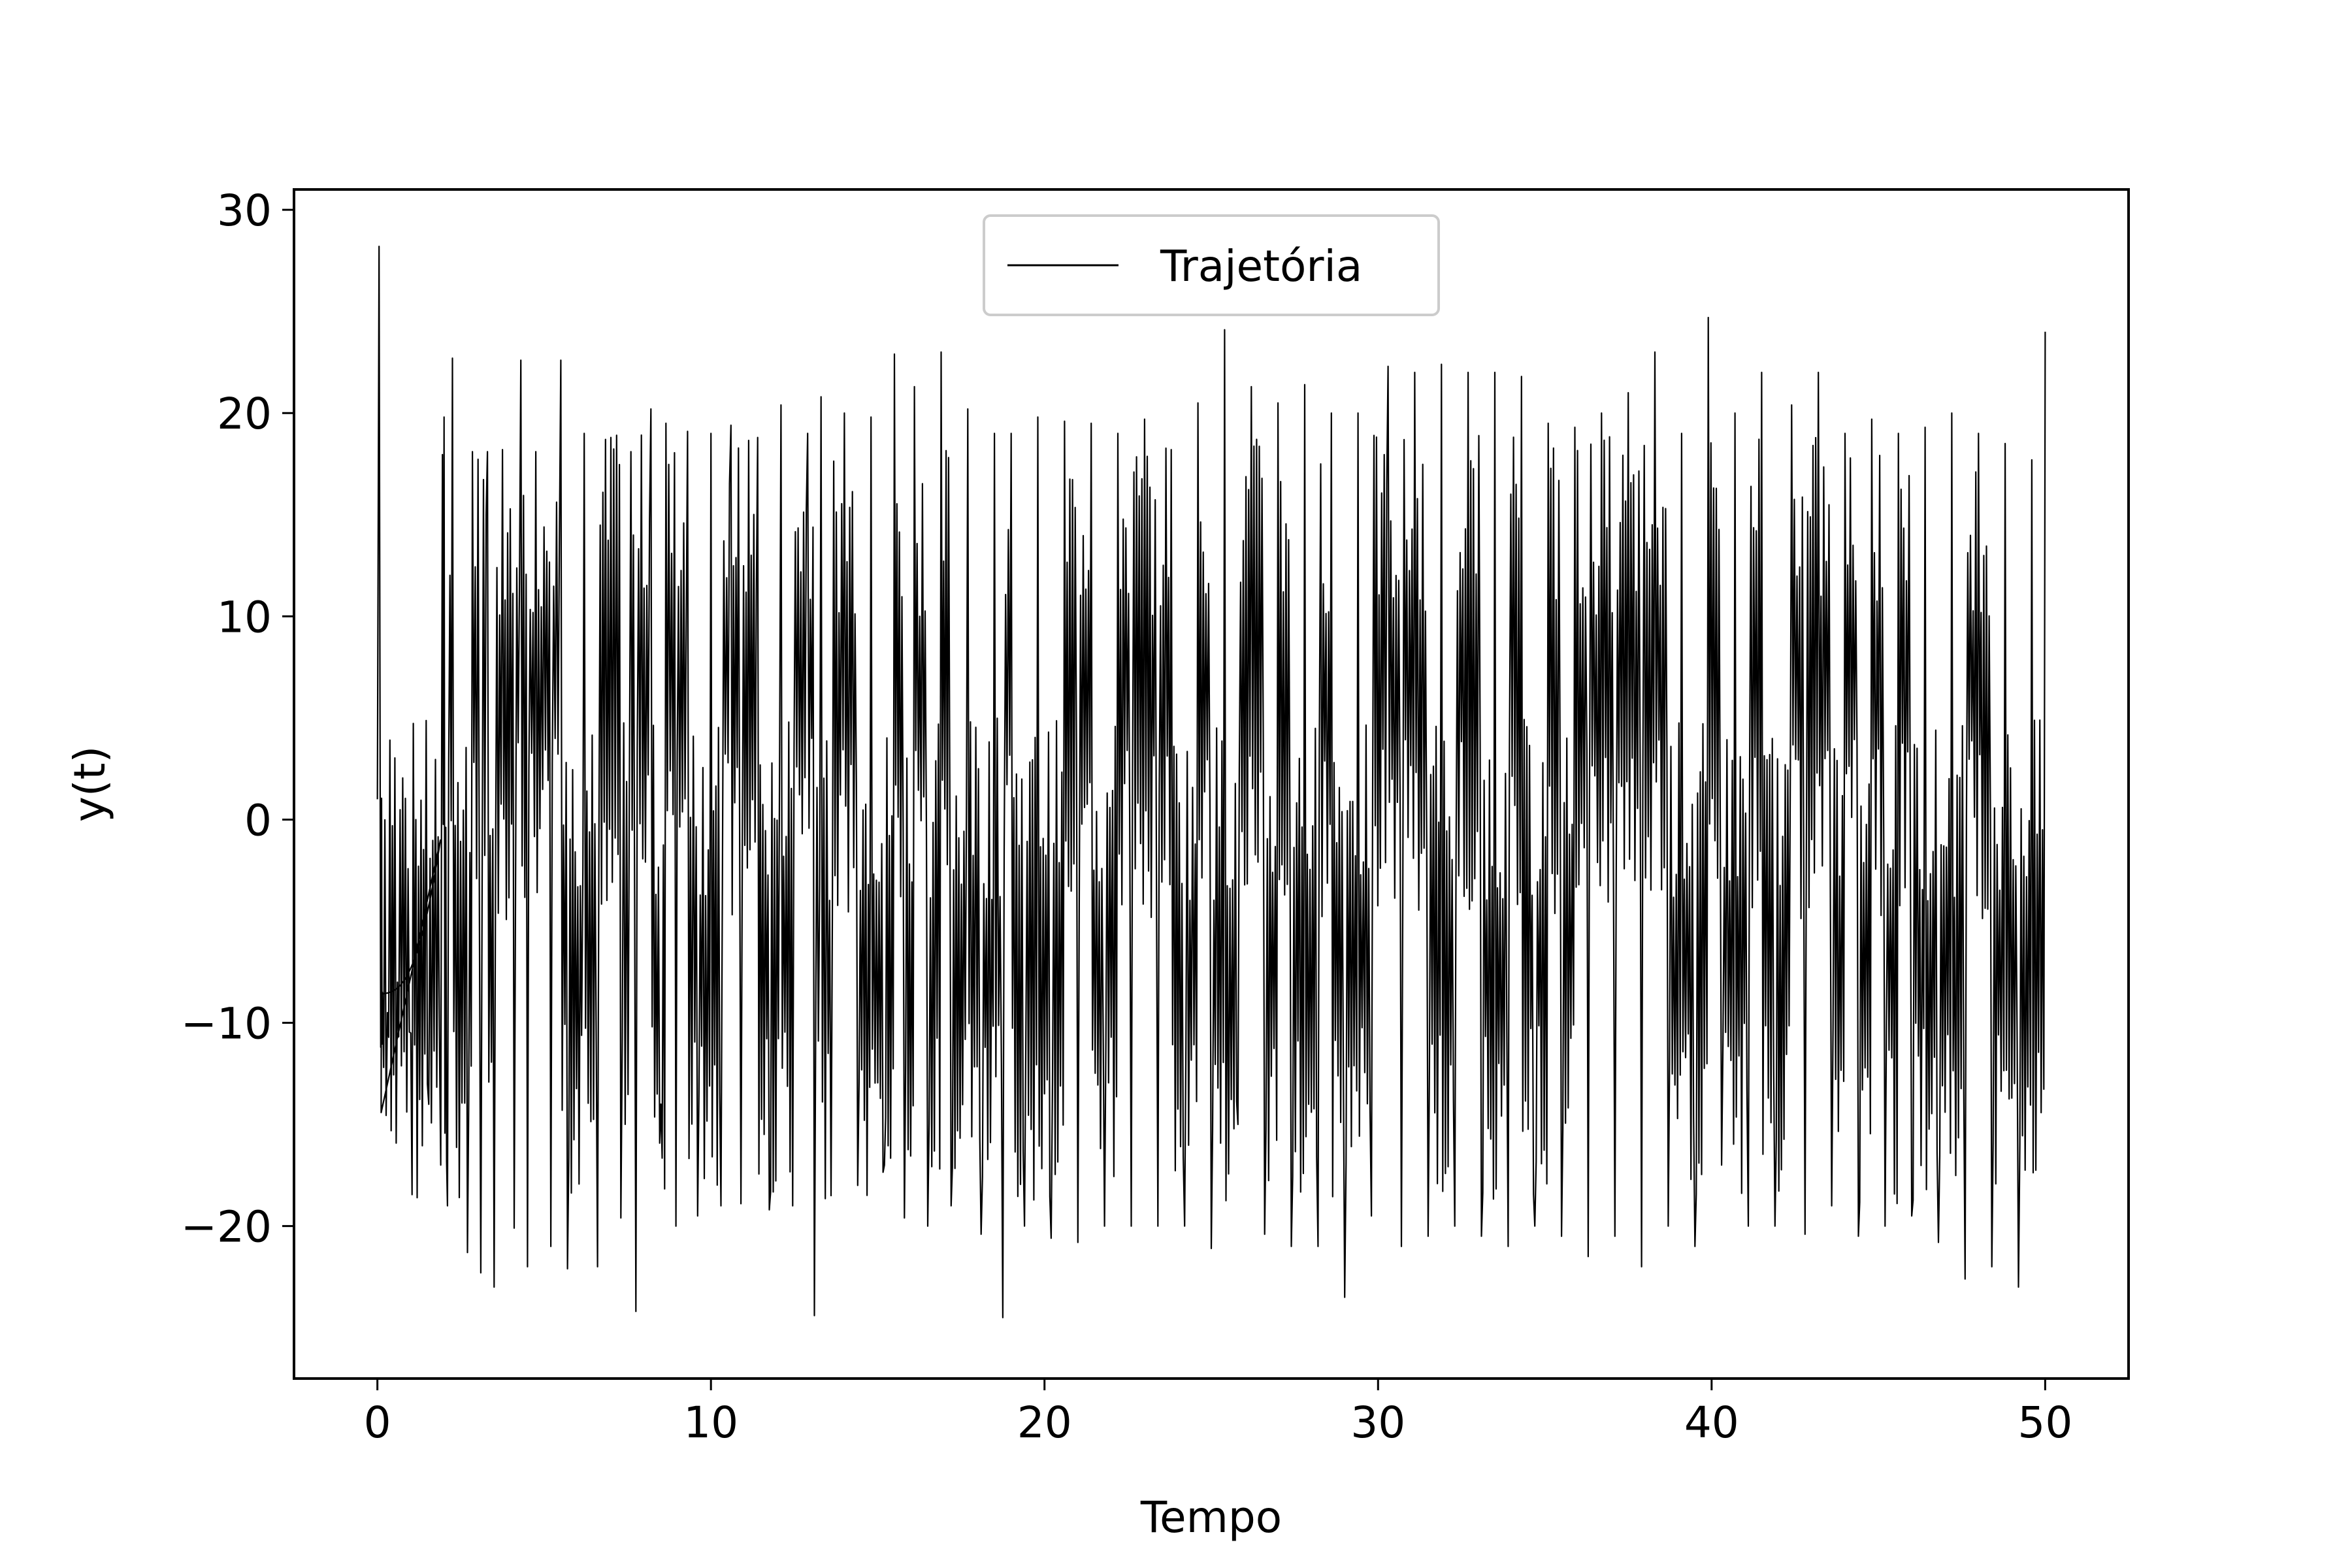  I want to click on y-tick-label: 30, so click(244, 211).